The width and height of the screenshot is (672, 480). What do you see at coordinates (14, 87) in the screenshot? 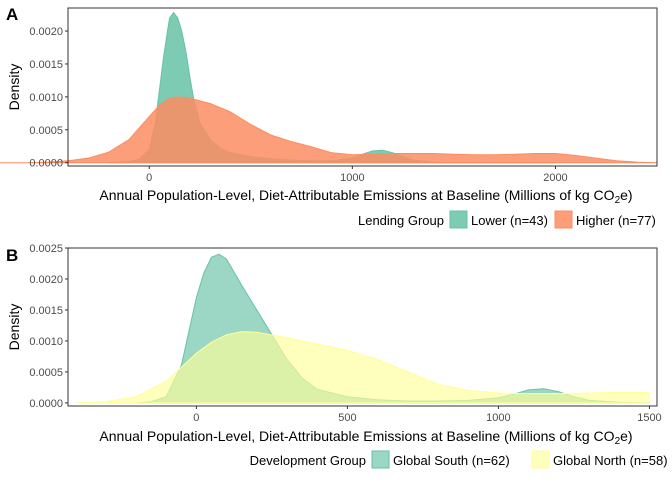
I see `panel-a-y-axis-title: Density` at bounding box center [14, 87].